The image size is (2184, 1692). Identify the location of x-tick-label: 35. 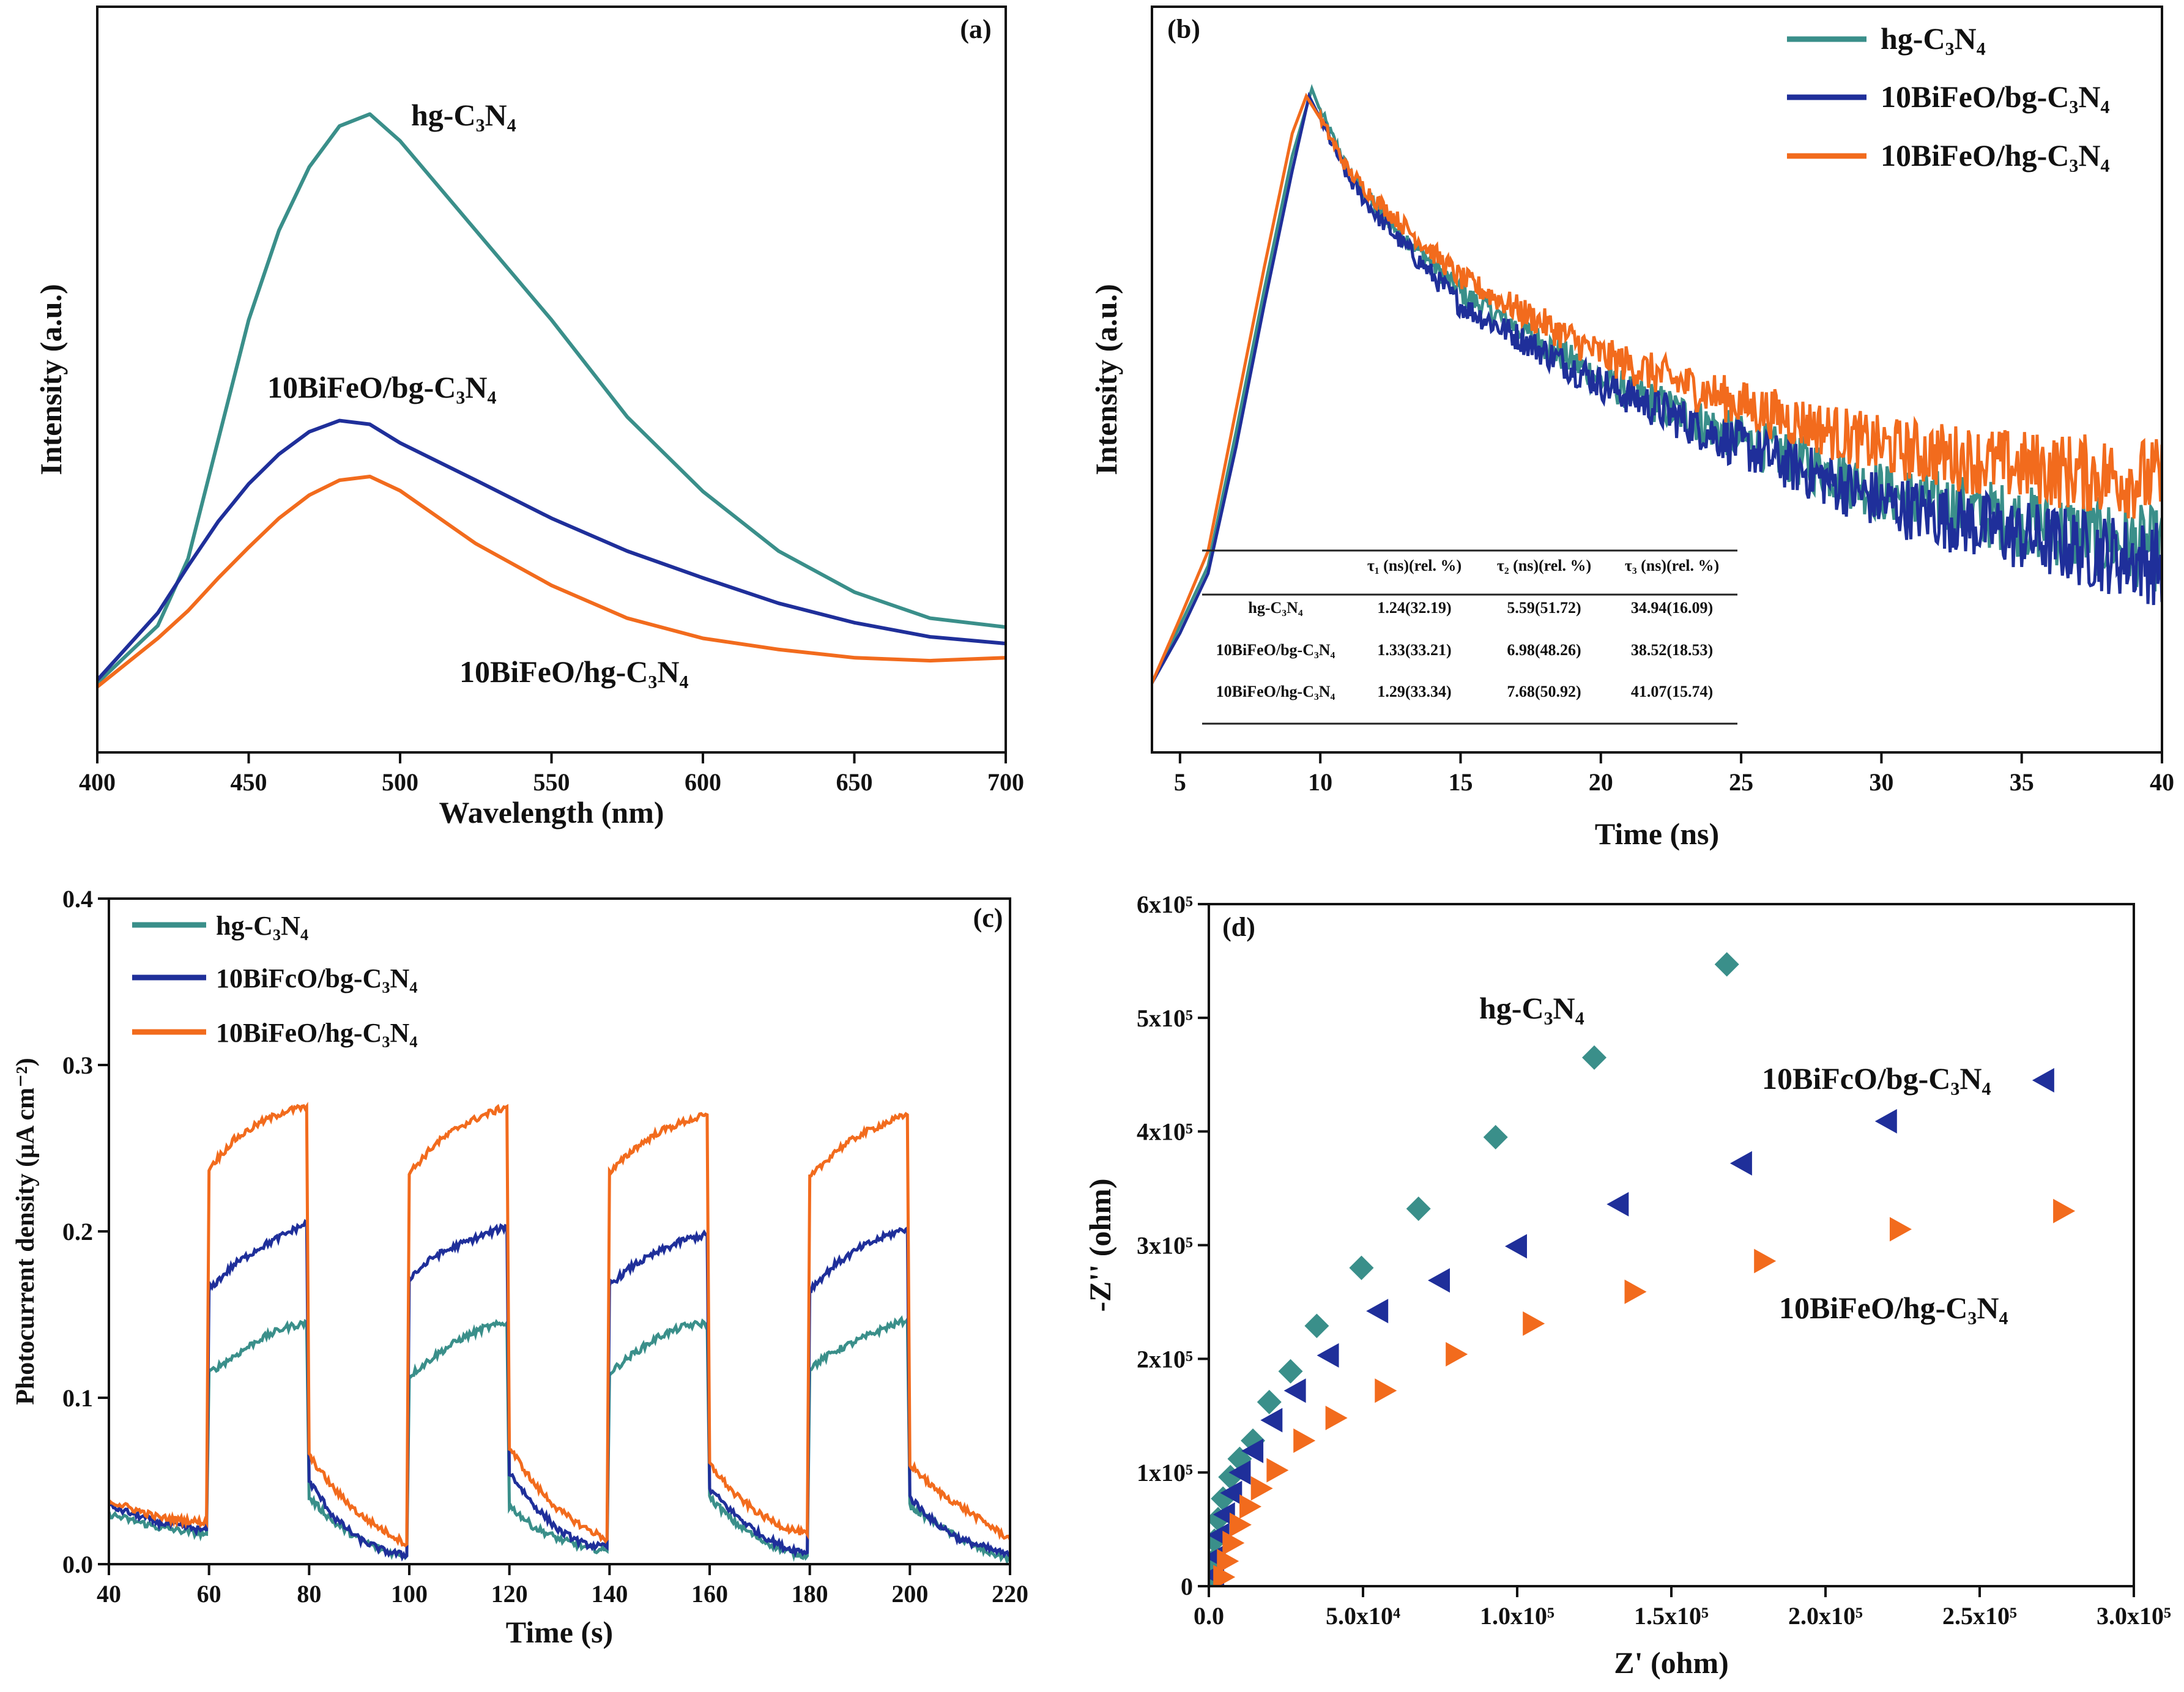
(2022, 782).